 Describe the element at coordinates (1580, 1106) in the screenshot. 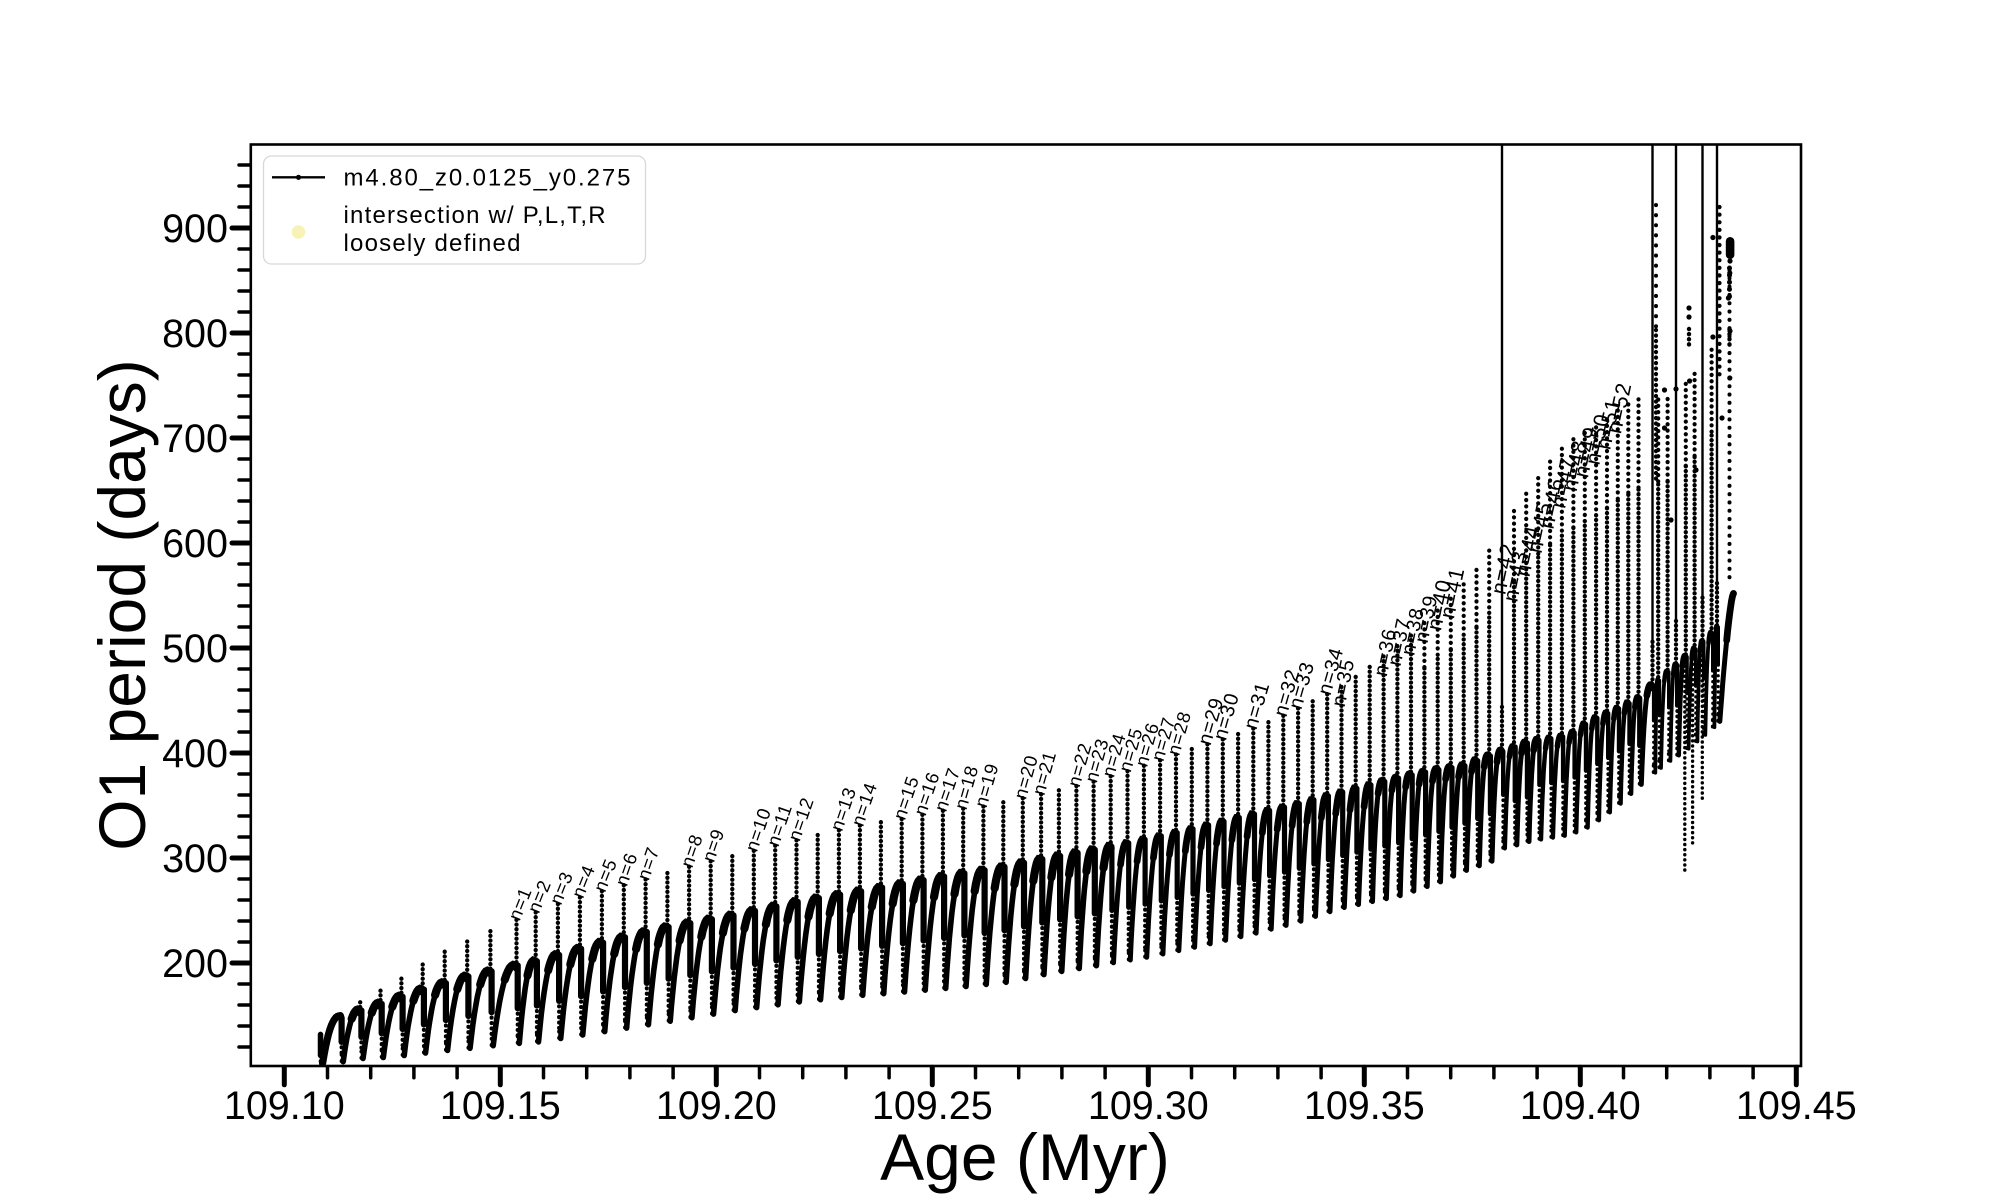

I see `svg-text: 109.40` at that location.